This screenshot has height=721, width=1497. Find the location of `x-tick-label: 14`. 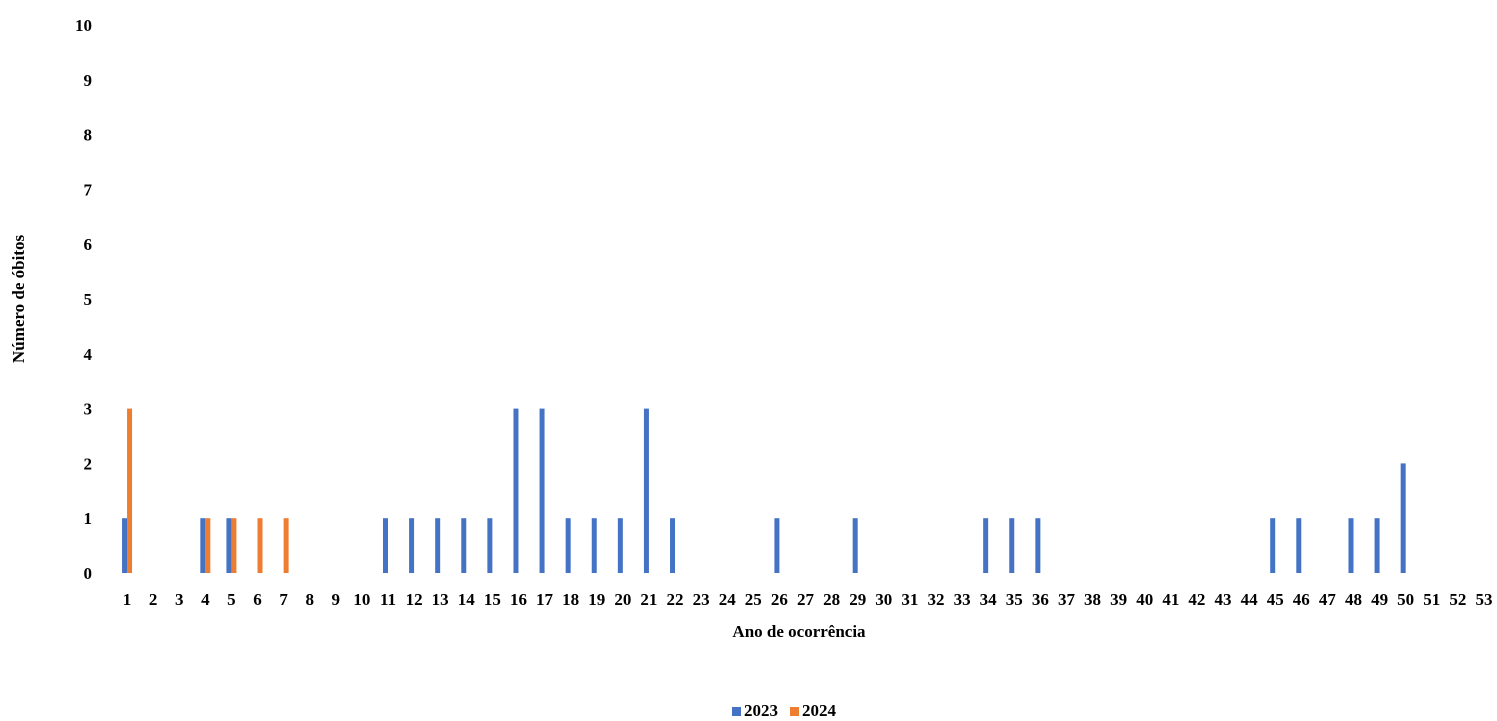

x-tick-label: 14 is located at coordinates (467, 599).